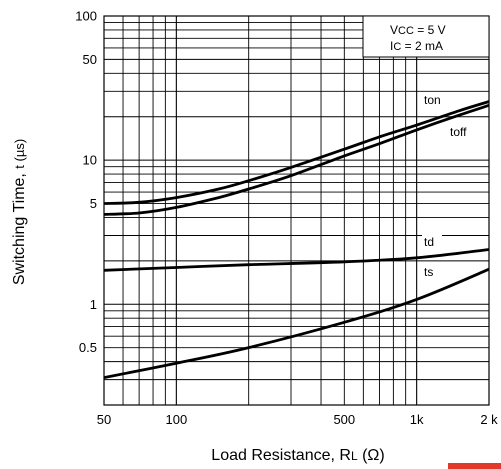 This screenshot has height=469, width=501. Describe the element at coordinates (458, 132) in the screenshot. I see `series-label-toff: toff` at that location.